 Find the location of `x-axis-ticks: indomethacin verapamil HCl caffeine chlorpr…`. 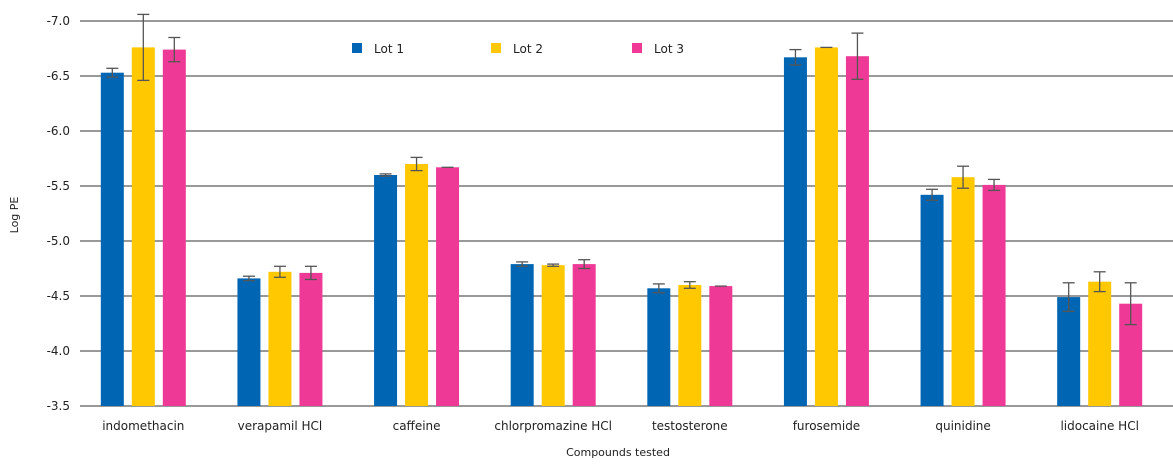

x-axis-ticks: indomethacin verapamil HCl caffeine chlorpr… is located at coordinates (620, 426).